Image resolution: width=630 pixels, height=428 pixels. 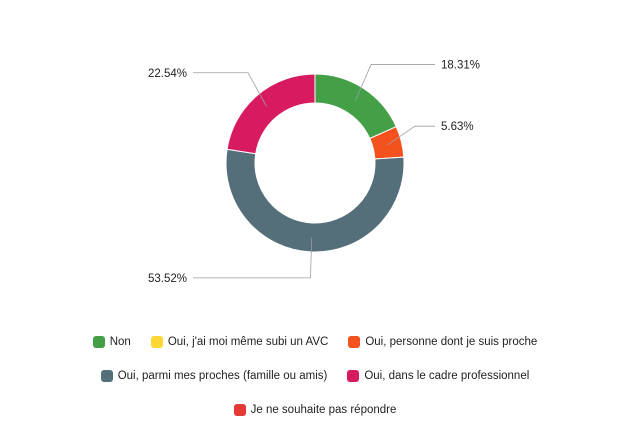 I want to click on legend-item-oui-j-ai-moi-meme-subi-un-avc: Oui, j'ai moi même subi un AVC, so click(x=239, y=342).